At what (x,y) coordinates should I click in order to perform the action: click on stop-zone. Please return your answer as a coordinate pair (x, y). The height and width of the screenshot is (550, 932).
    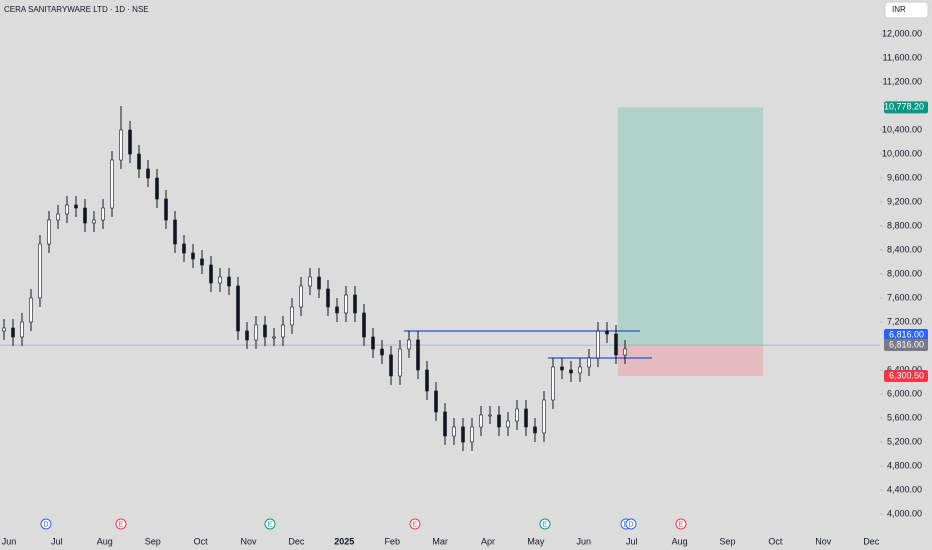
    Looking at the image, I should click on (690, 360).